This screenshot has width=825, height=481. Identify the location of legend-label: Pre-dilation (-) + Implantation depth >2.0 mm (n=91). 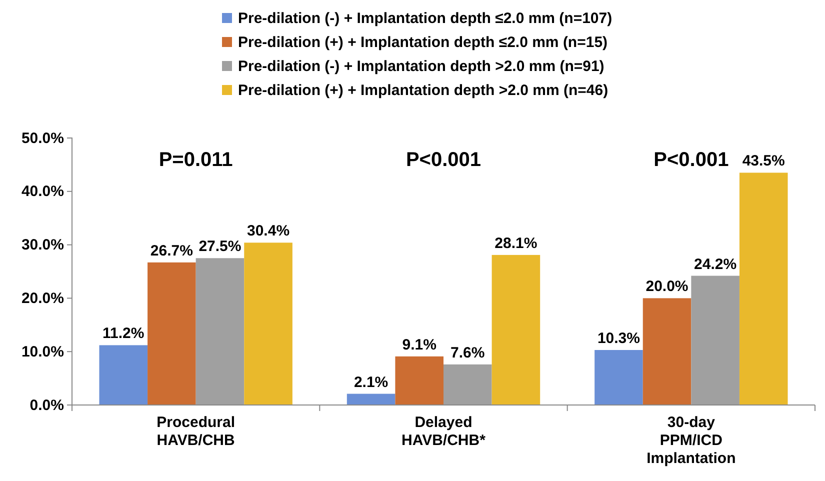
(421, 66).